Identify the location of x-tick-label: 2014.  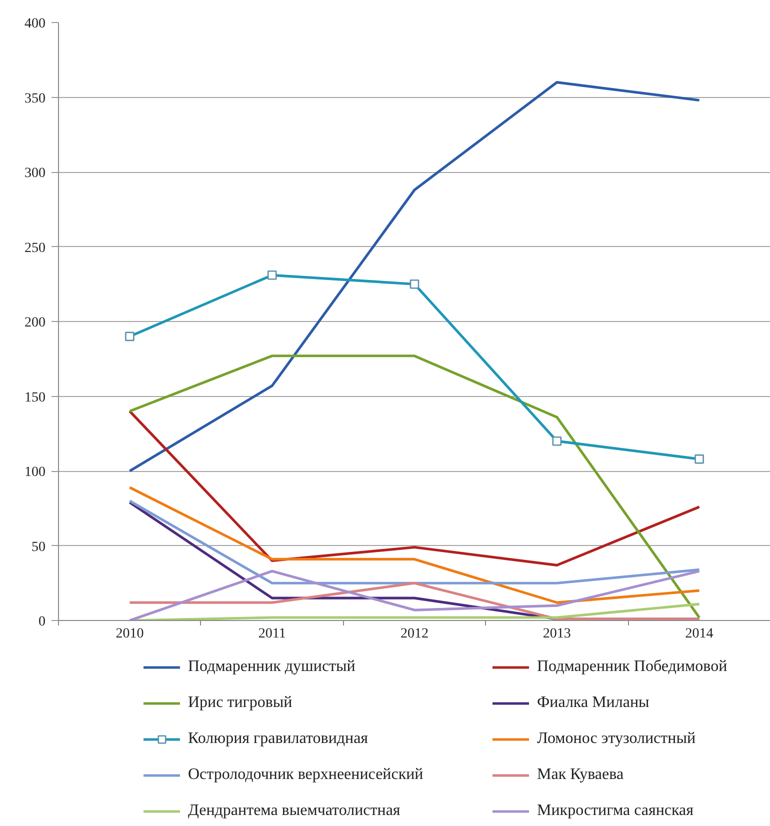
(699, 634).